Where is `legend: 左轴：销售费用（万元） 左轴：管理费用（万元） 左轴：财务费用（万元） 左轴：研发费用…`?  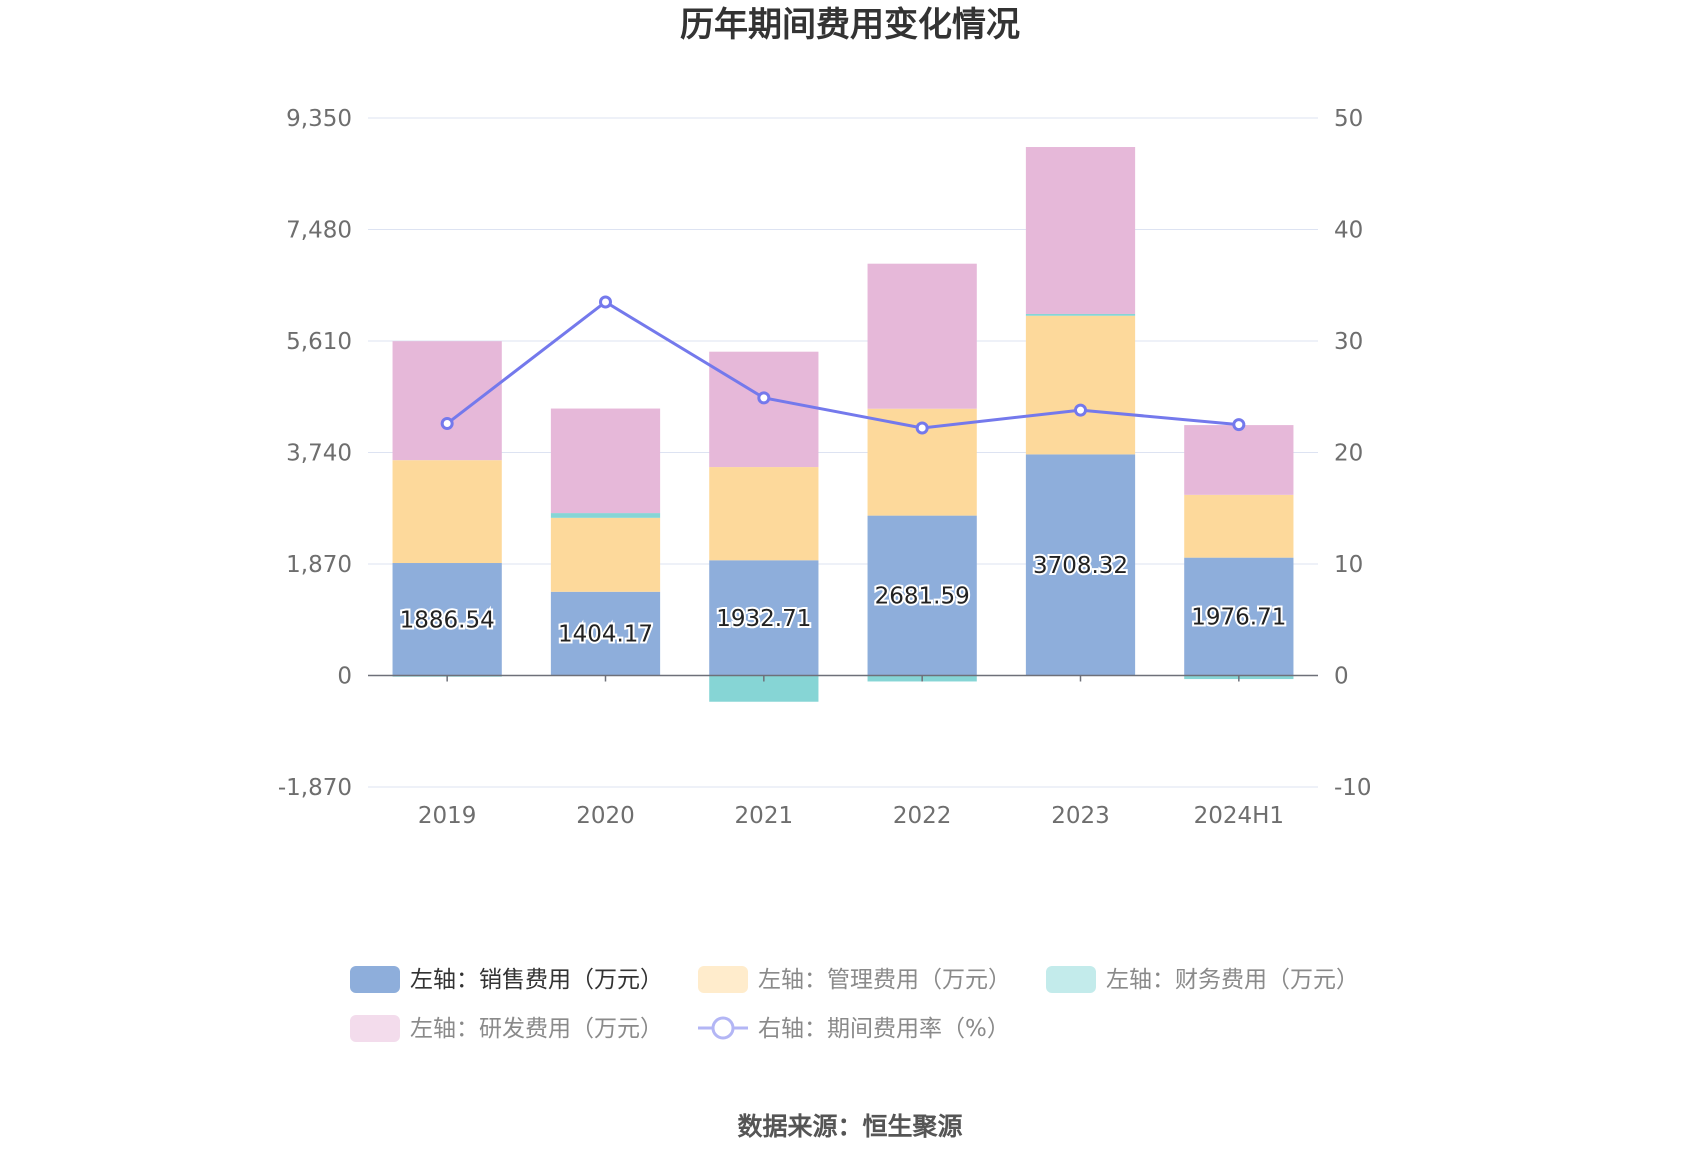 legend: 左轴：销售费用（万元） 左轴：管理费用（万元） 左轴：财务费用（万元） 左轴：研发费用… is located at coordinates (854, 1004).